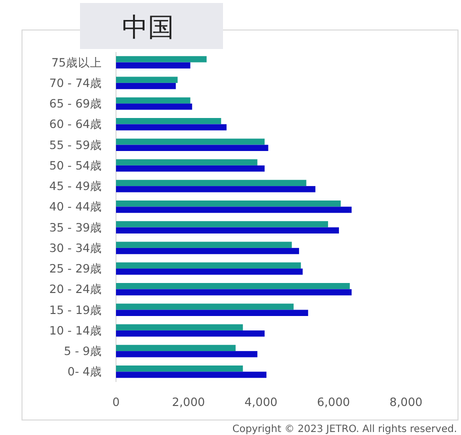 This screenshot has width=461, height=435. I want to click on x-tick-label: 6,000, so click(333, 402).